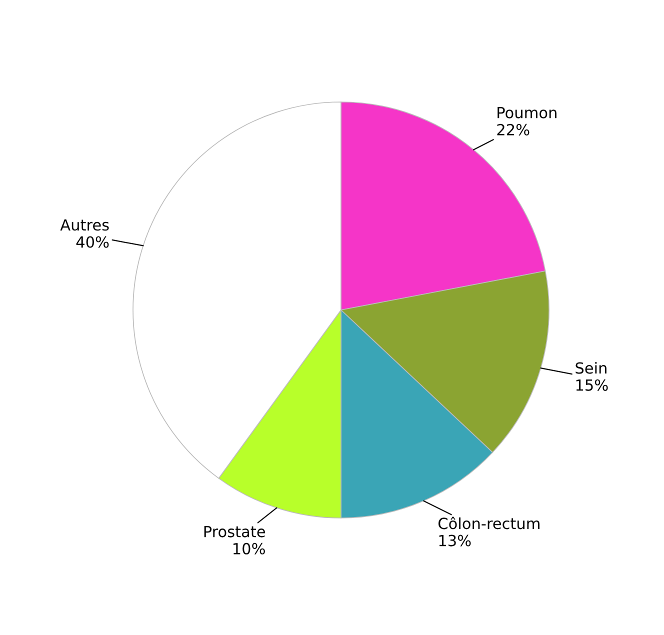 The image size is (664, 635). Describe the element at coordinates (591, 368) in the screenshot. I see `slice-label: Sein` at that location.